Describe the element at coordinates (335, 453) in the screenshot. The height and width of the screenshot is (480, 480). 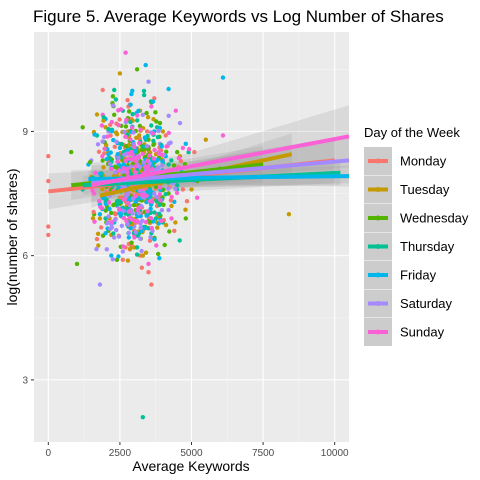
I see `x-tick-label: 10000` at that location.